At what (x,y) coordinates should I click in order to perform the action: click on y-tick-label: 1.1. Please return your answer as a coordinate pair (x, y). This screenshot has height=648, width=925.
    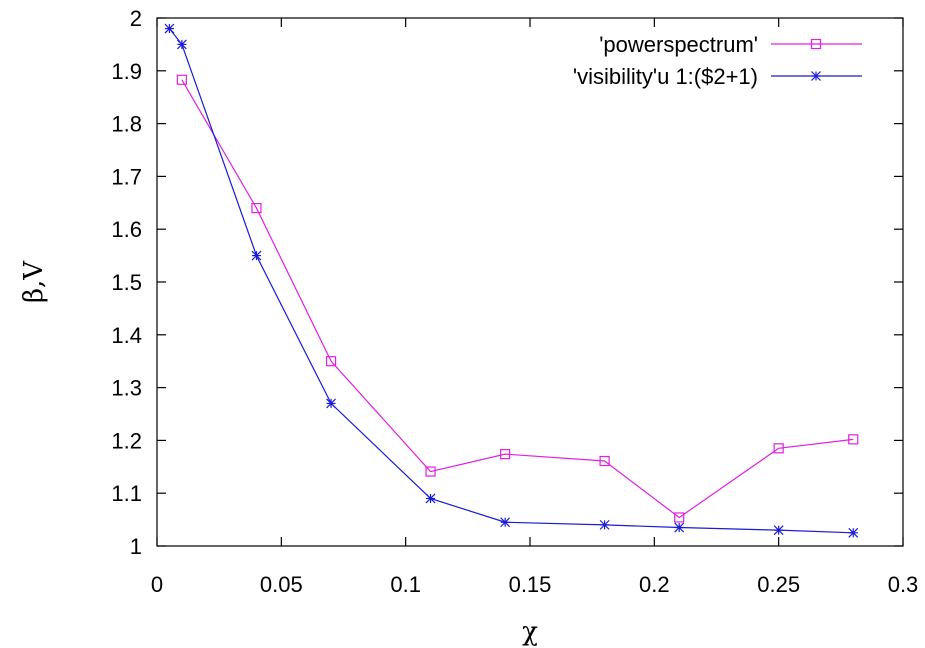
    Looking at the image, I should click on (126, 493).